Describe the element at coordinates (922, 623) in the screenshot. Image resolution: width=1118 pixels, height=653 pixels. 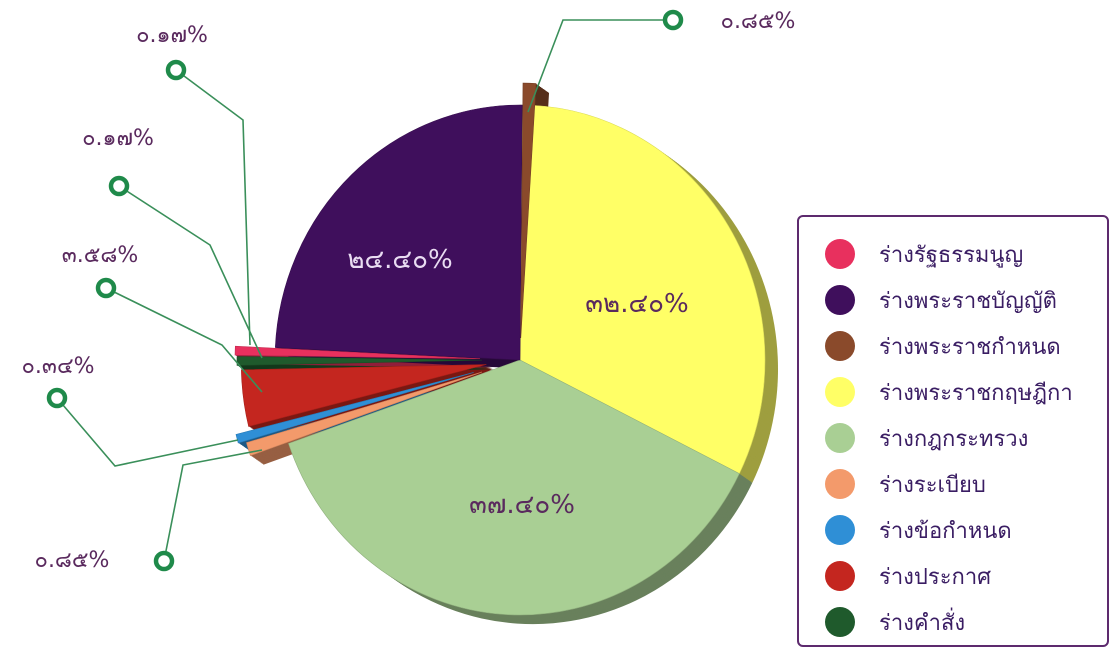
I see `legend-label: ร่างคำสั่ง` at that location.